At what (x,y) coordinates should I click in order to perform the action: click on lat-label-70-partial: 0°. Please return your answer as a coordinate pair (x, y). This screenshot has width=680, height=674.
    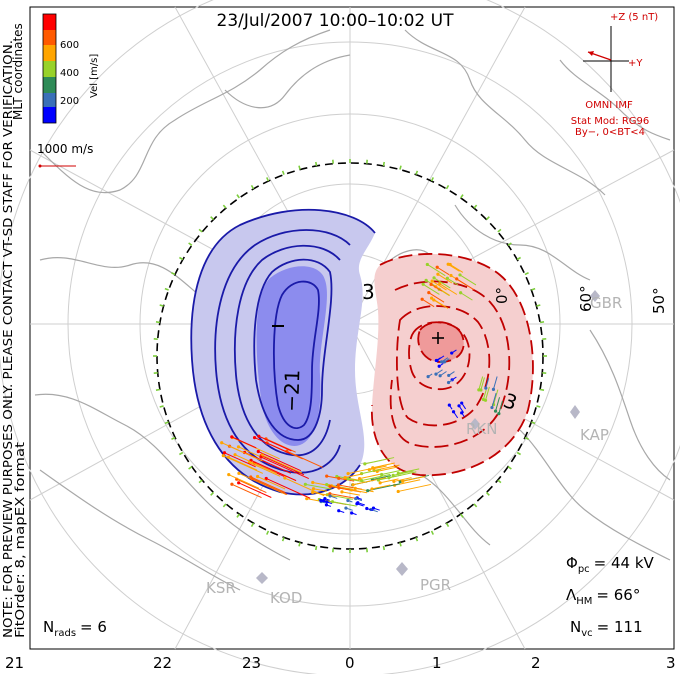
    Looking at the image, I should click on (502, 295).